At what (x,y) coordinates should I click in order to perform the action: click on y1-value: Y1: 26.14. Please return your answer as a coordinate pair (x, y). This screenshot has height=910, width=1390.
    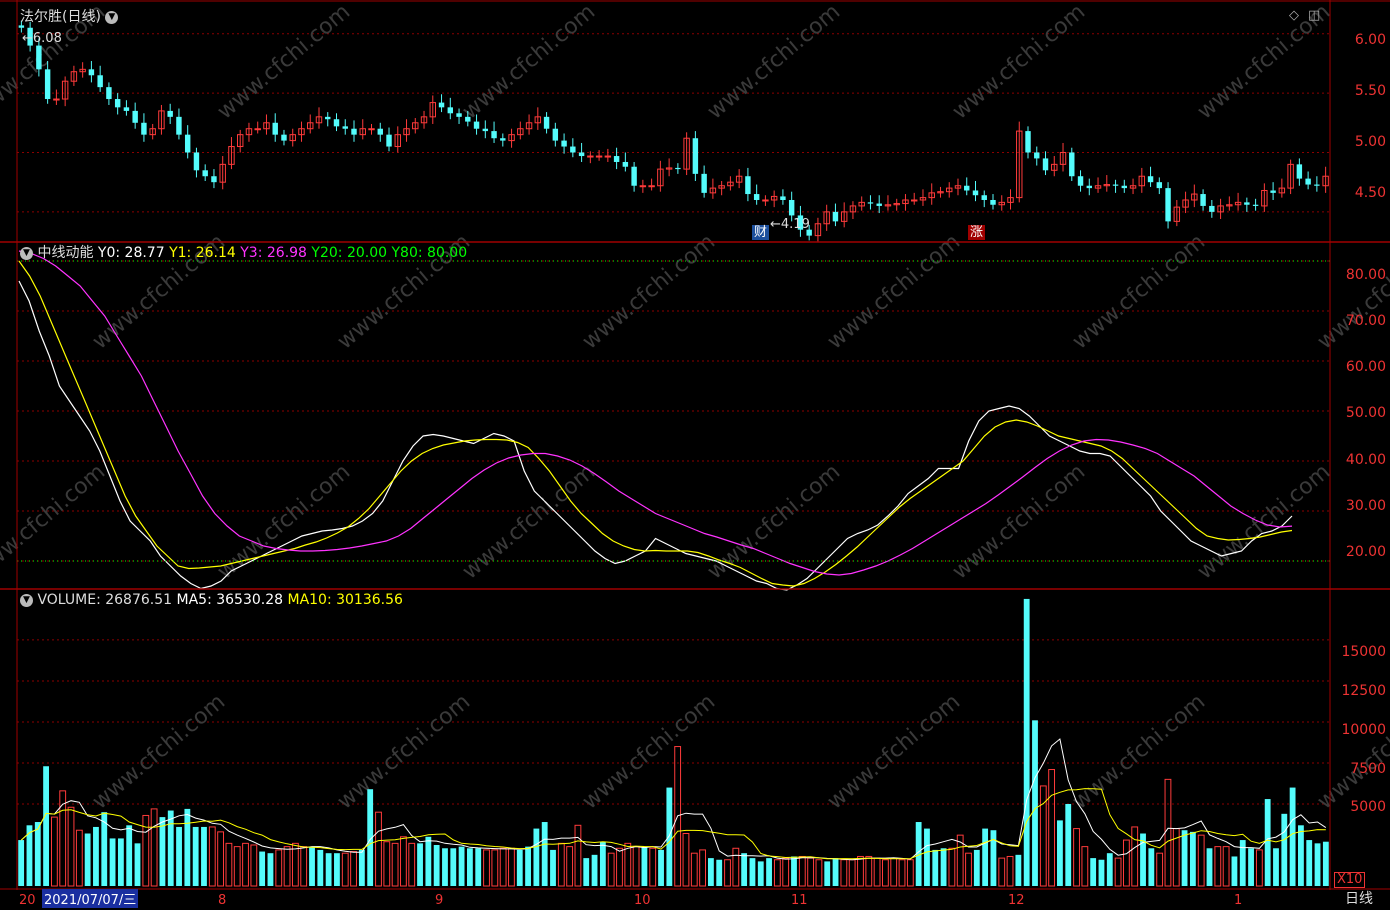
    Looking at the image, I should click on (202, 253).